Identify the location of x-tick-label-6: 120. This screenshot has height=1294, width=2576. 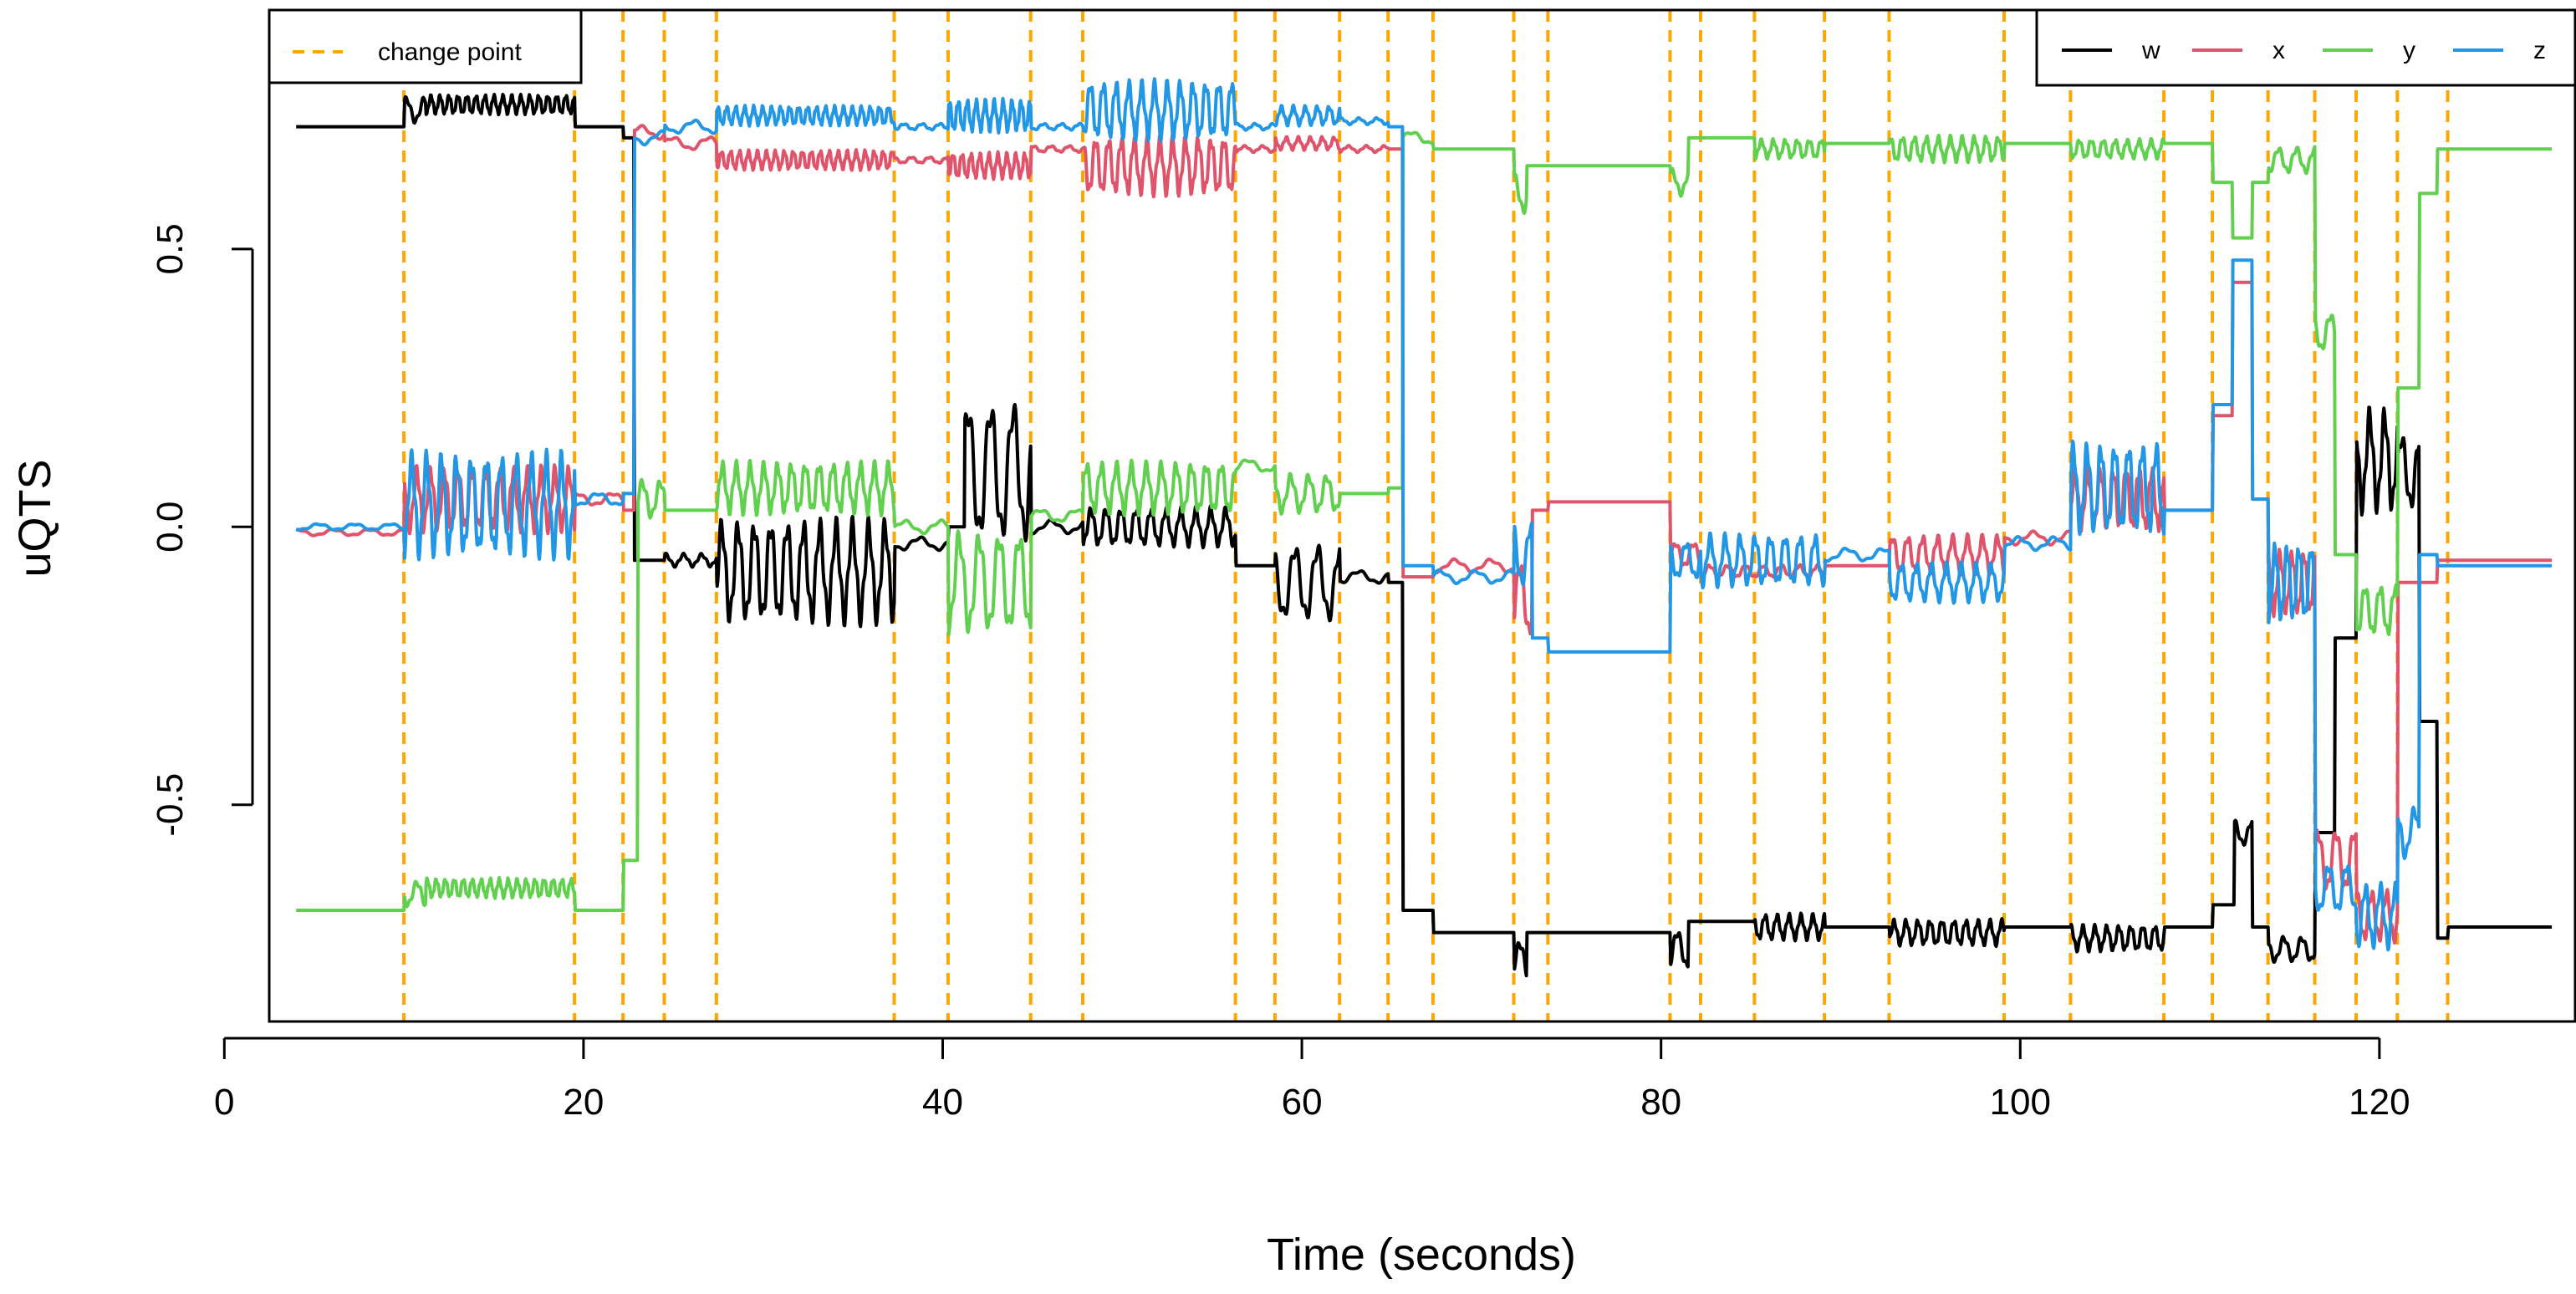
(2380, 1102).